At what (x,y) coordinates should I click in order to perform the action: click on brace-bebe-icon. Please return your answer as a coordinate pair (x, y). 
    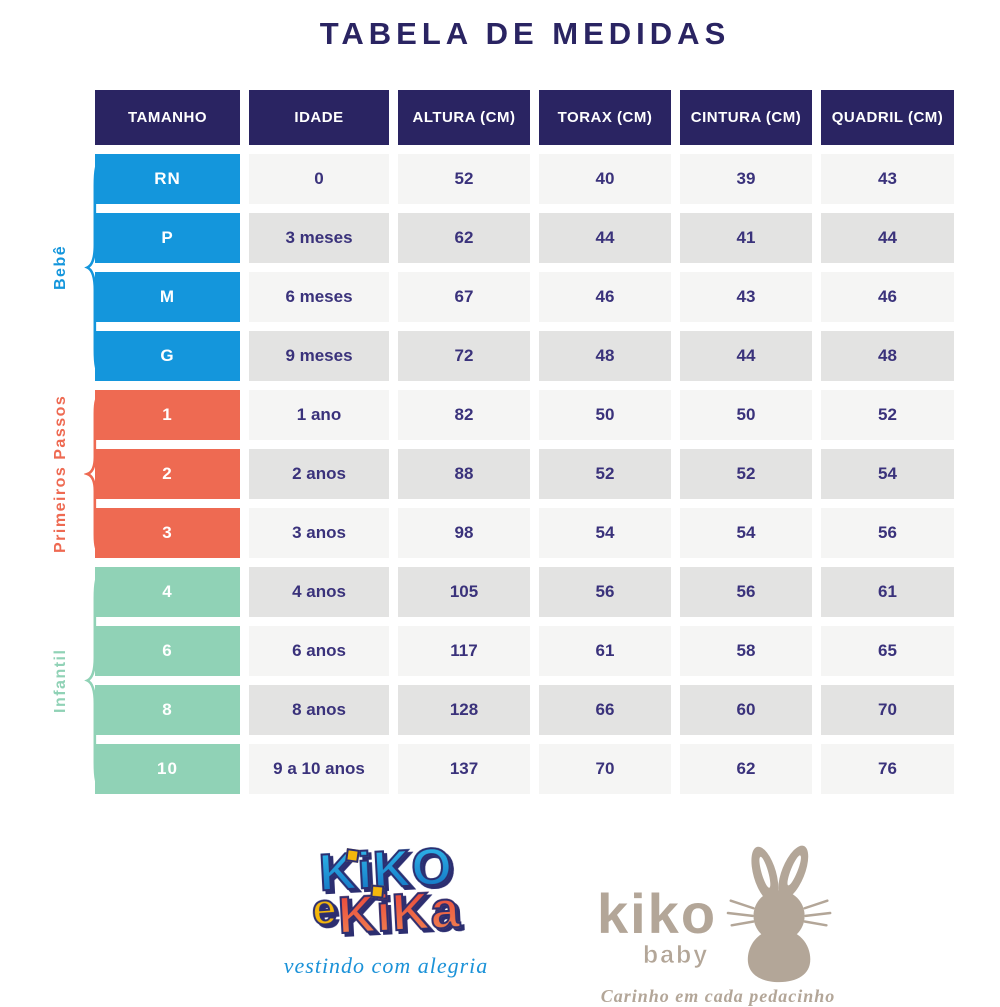
    Looking at the image, I should click on (94, 267).